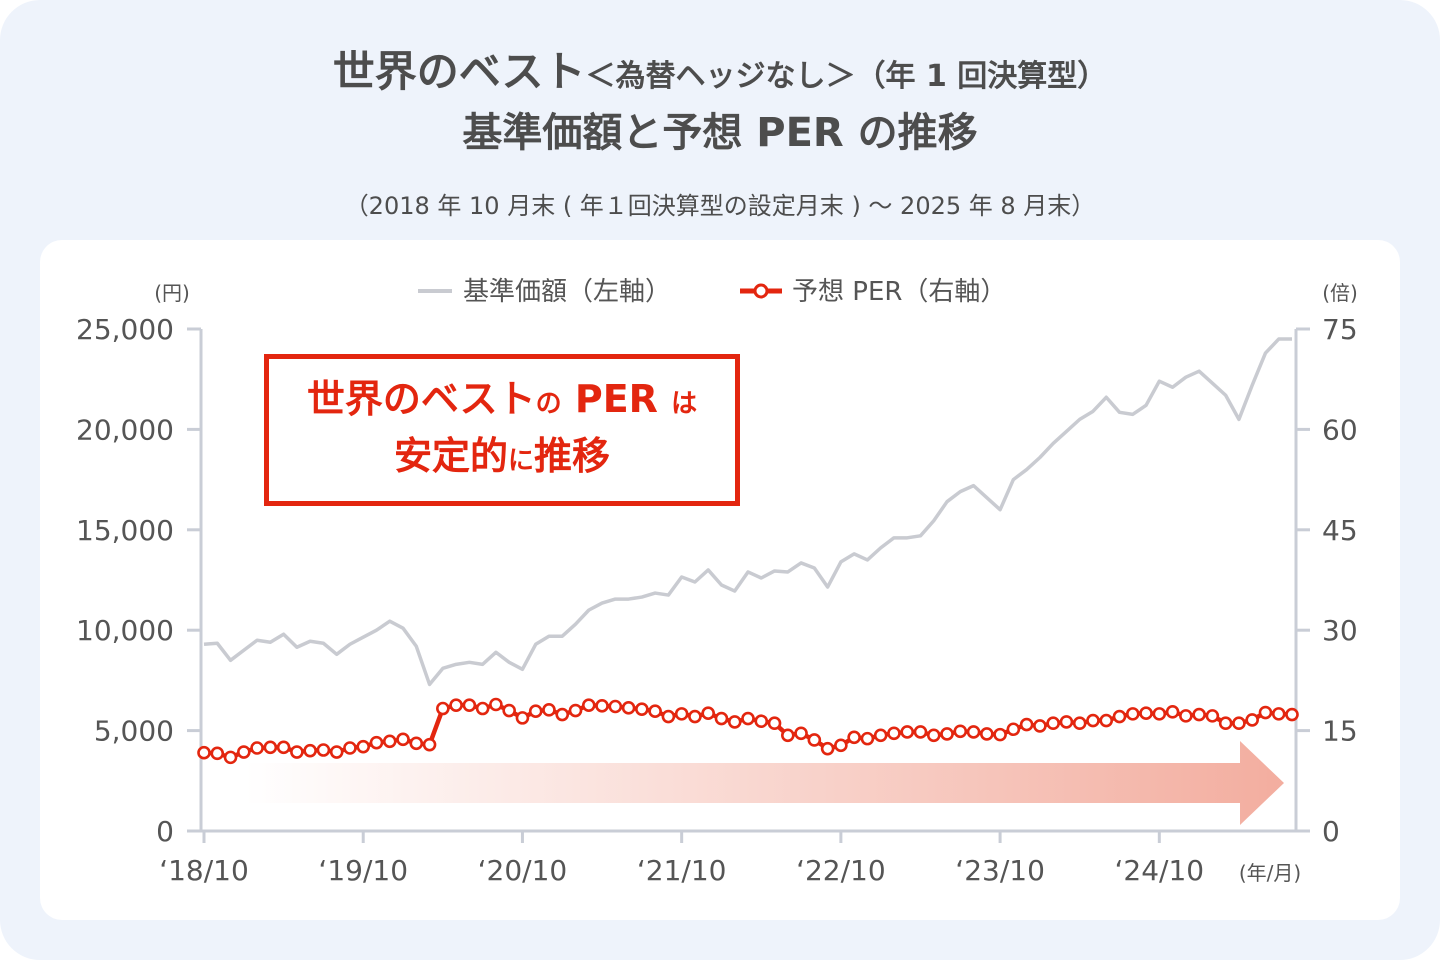 The height and width of the screenshot is (960, 1440). I want to click on x-tick-label: ‘23/10, so click(1000, 870).